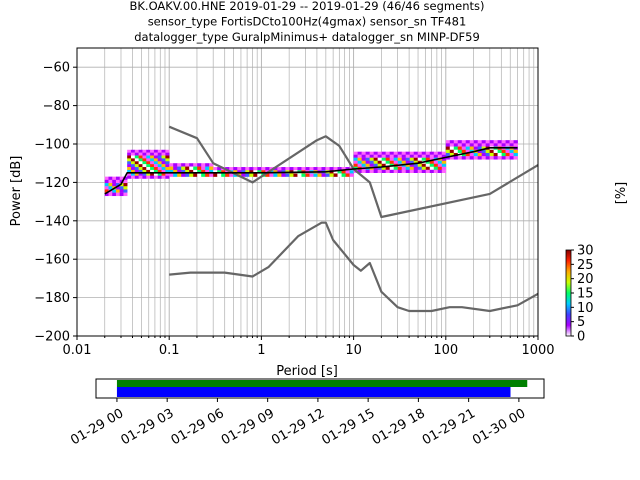  What do you see at coordinates (97, 427) in the screenshot?
I see `coverage-tick-label: 01-29 00` at bounding box center [97, 427].